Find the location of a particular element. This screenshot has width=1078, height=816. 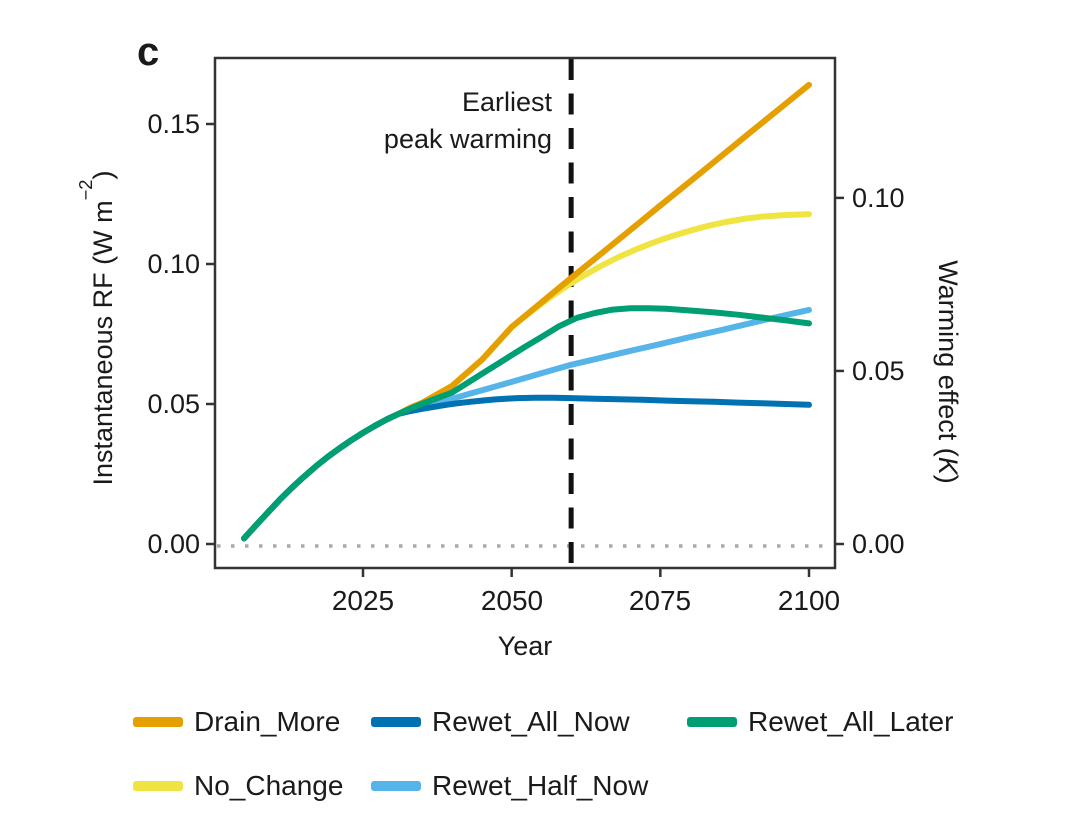

legend-swatch-Drain_More is located at coordinates (158, 722).